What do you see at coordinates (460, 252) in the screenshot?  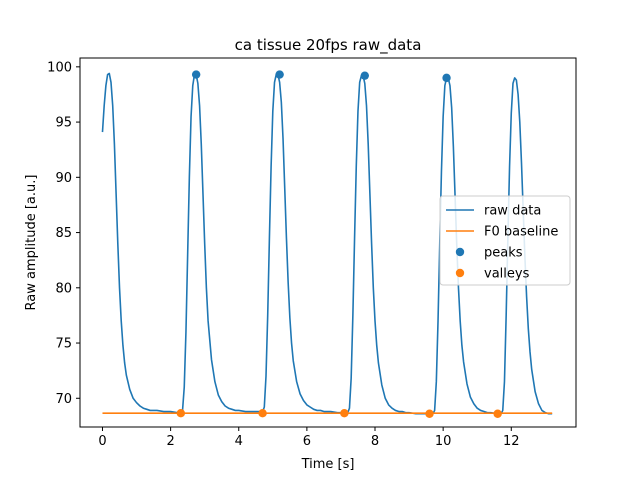 I see `legend-swatch-peaks` at bounding box center [460, 252].